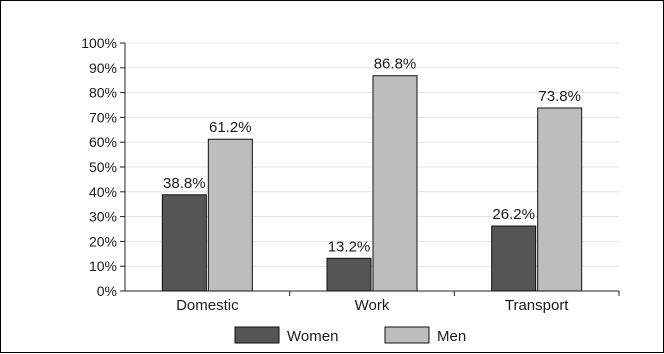 The height and width of the screenshot is (354, 664). I want to click on bar-women-work, so click(349, 274).